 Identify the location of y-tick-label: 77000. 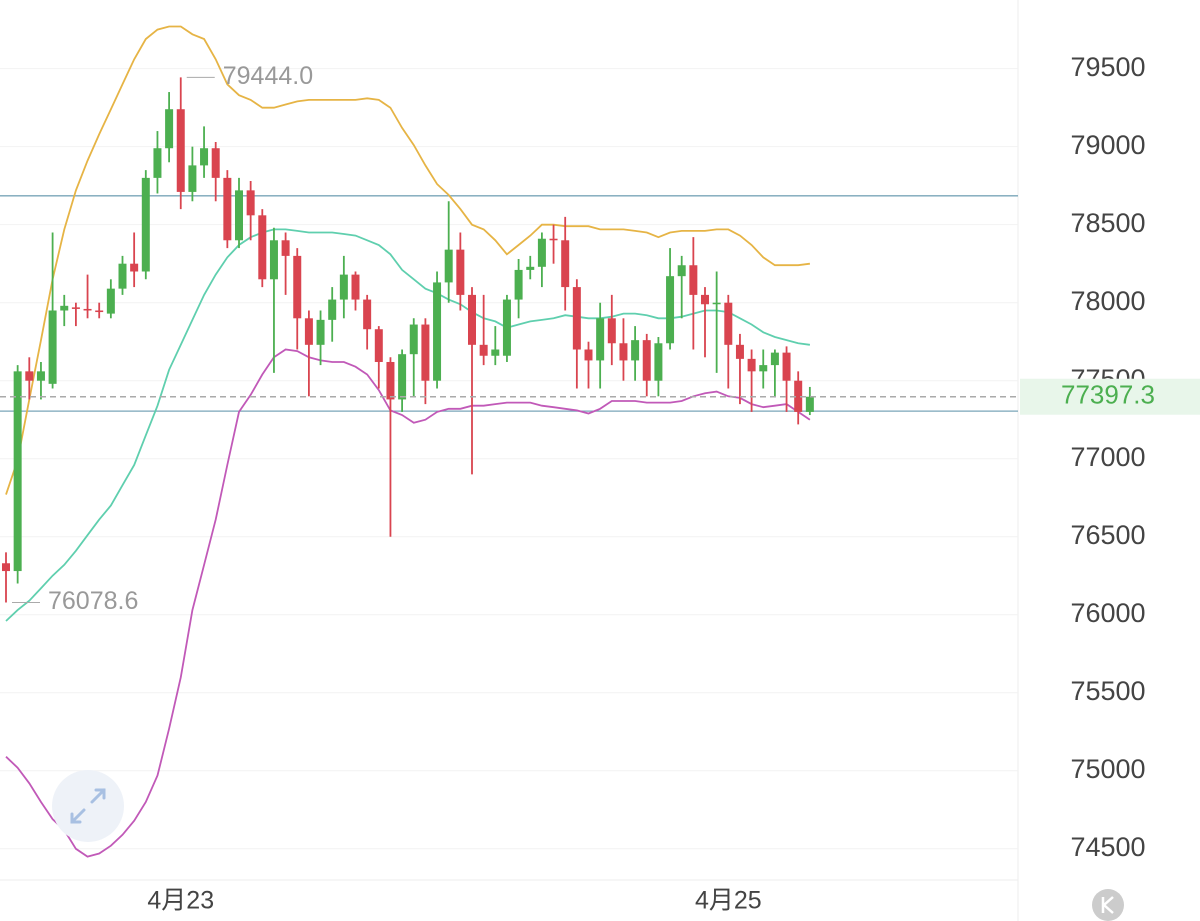
(1107, 457).